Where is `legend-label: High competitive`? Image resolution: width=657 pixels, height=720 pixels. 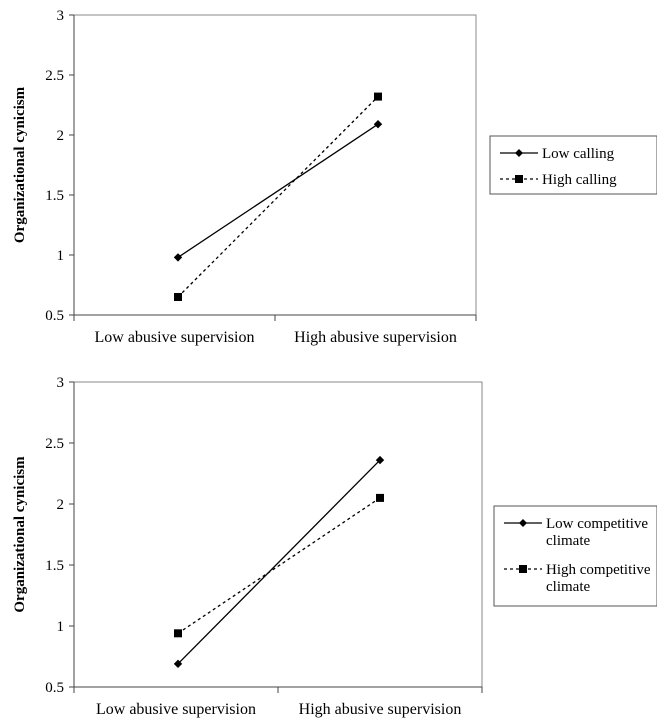
legend-label: High competitive is located at coordinates (598, 570).